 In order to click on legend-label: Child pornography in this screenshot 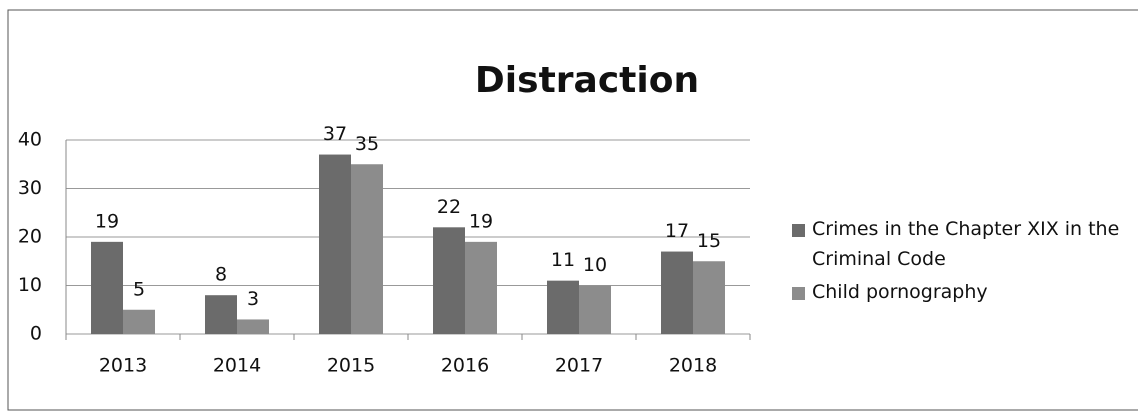, I will do `click(900, 292)`.